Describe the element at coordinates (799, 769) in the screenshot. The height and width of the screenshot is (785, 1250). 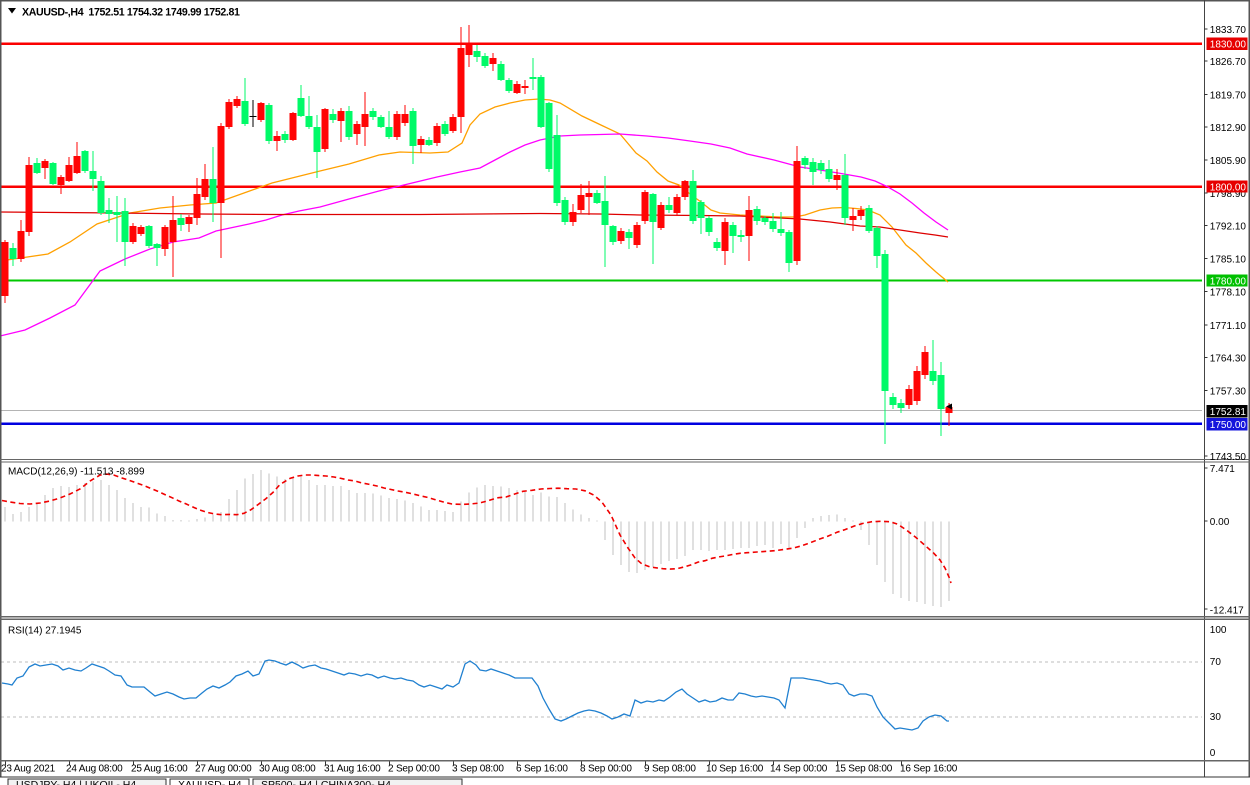
I see `svg-text: 14 Sep 00:00` at that location.